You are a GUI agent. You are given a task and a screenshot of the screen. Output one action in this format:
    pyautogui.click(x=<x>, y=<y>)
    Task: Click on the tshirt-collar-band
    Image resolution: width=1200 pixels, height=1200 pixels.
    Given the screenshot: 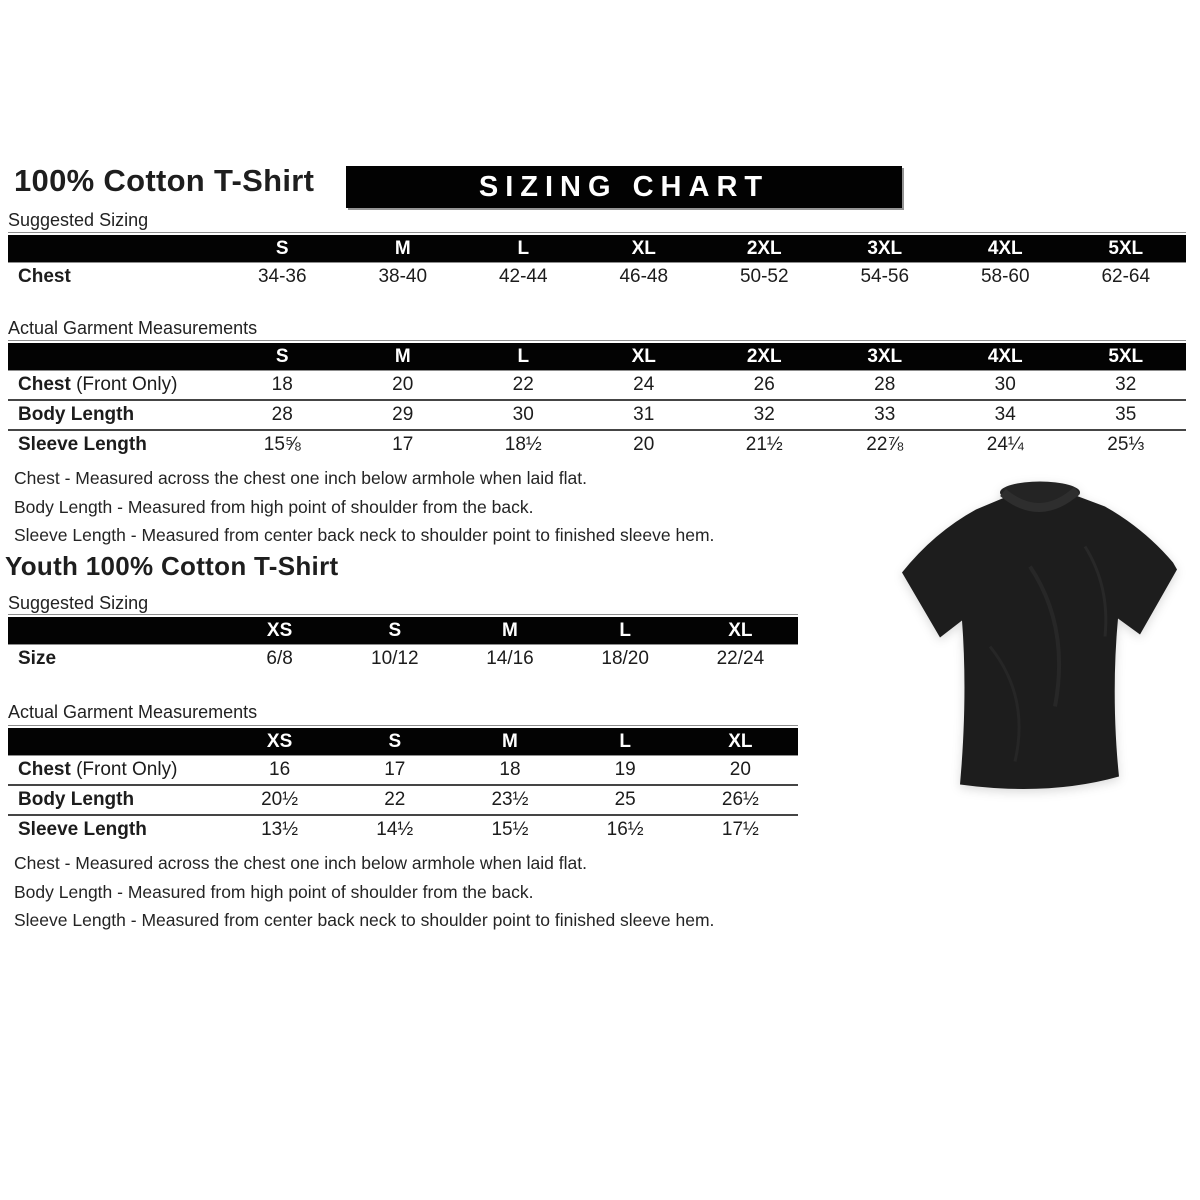 What is the action you would take?
    pyautogui.click(x=1040, y=499)
    